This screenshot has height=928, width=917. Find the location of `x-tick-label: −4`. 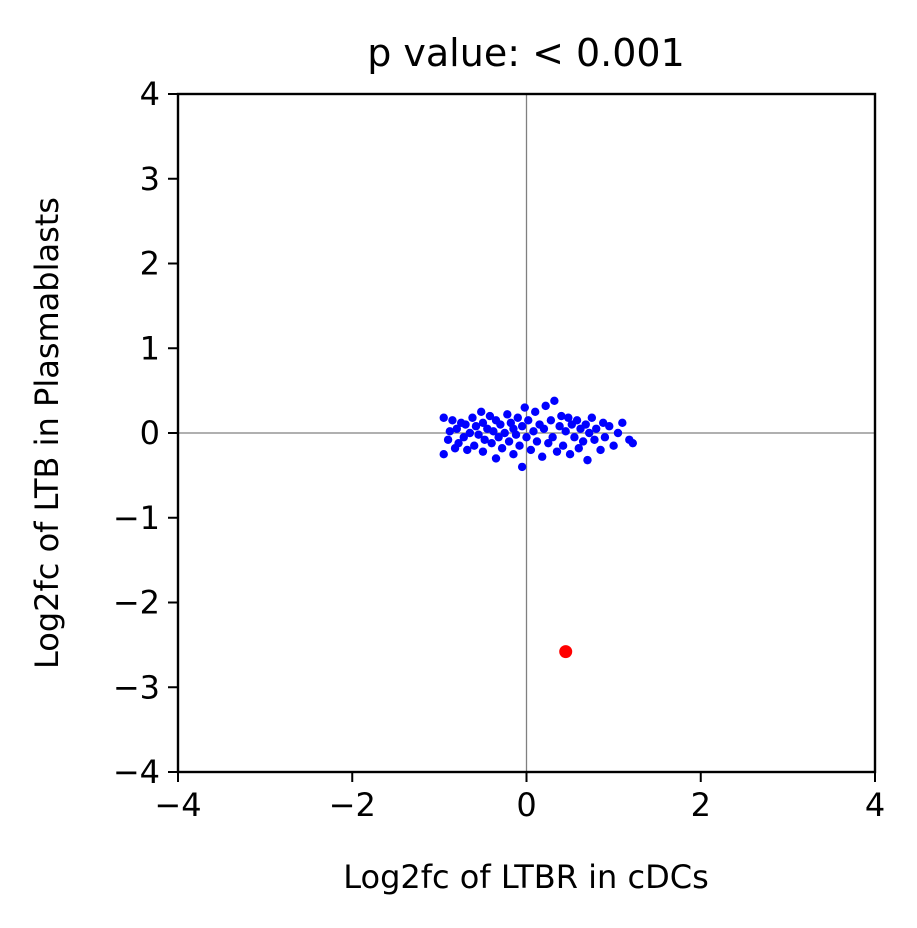

x-tick-label: −4 is located at coordinates (177, 805).